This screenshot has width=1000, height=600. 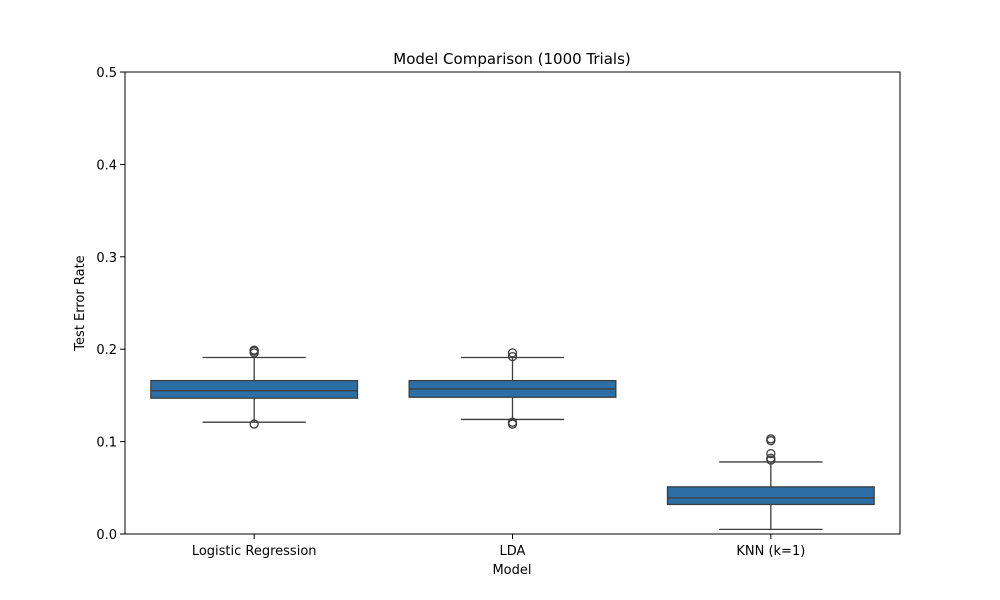 What do you see at coordinates (513, 551) in the screenshot?
I see `x-tick-label: LDA` at bounding box center [513, 551].